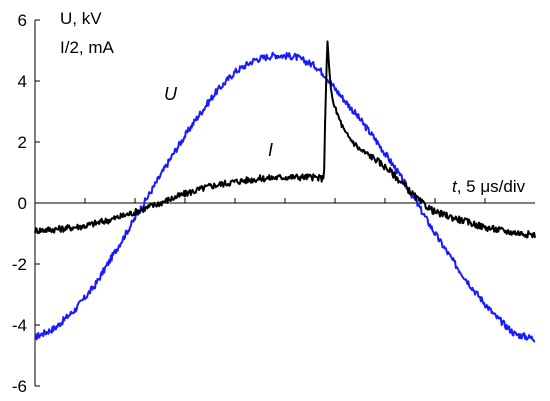  Describe the element at coordinates (22, 20) in the screenshot. I see `y-tick-label: 6` at that location.